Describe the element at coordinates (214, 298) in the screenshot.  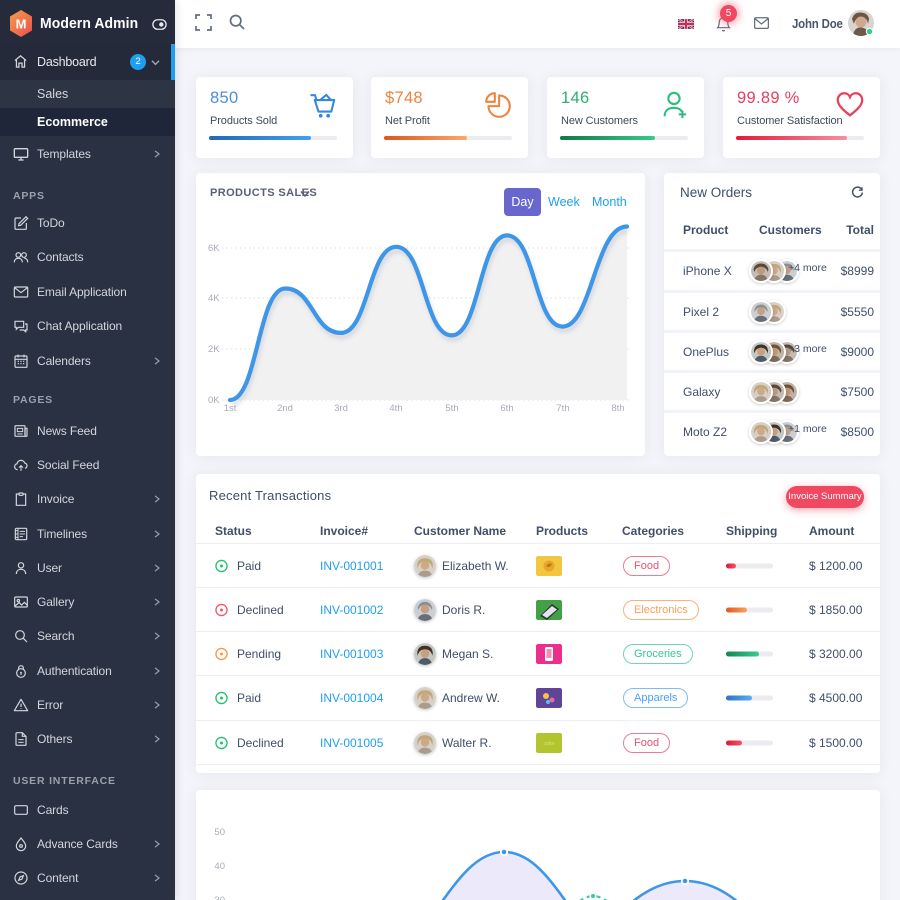
I see `svg-text: 4K` at that location.